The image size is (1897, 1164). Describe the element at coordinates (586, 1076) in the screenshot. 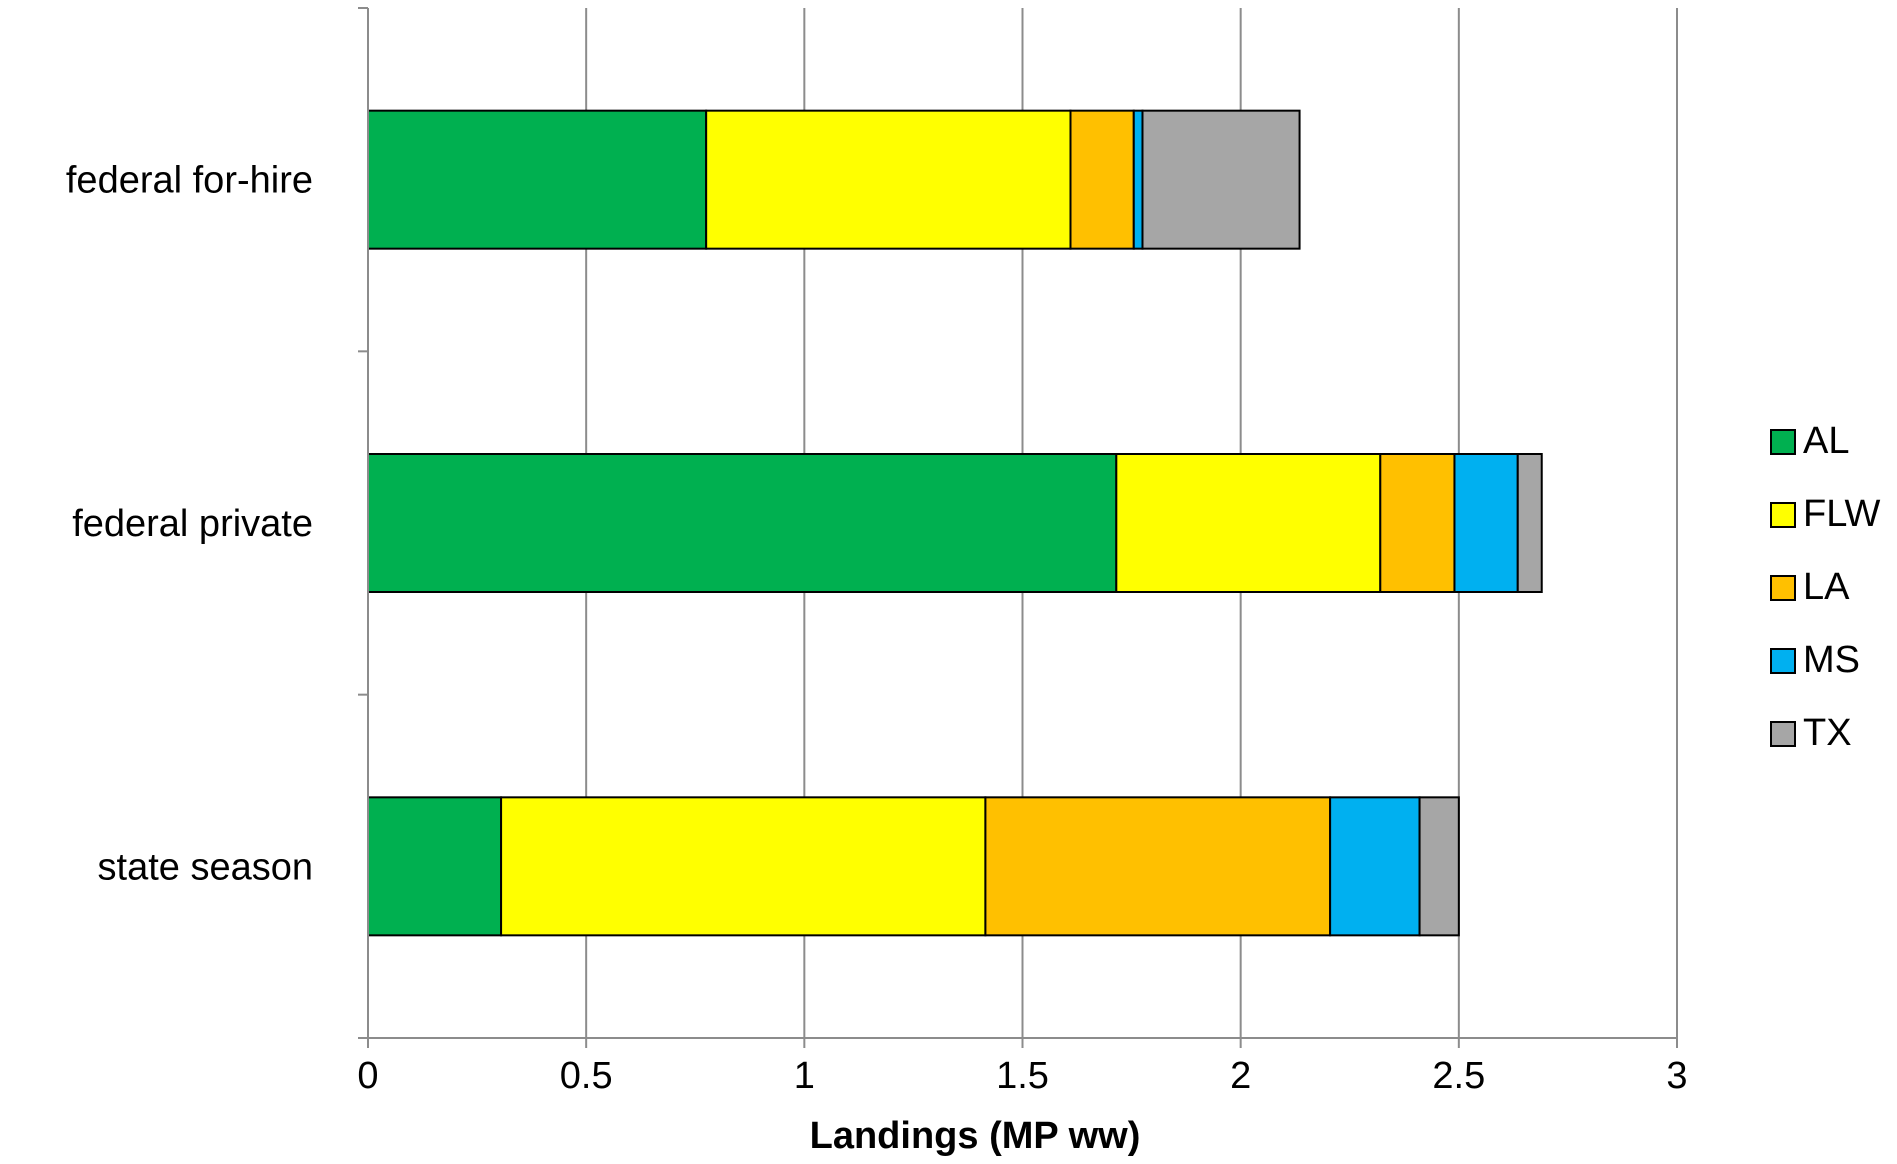

I see `x-tick-label: 0.5` at that location.